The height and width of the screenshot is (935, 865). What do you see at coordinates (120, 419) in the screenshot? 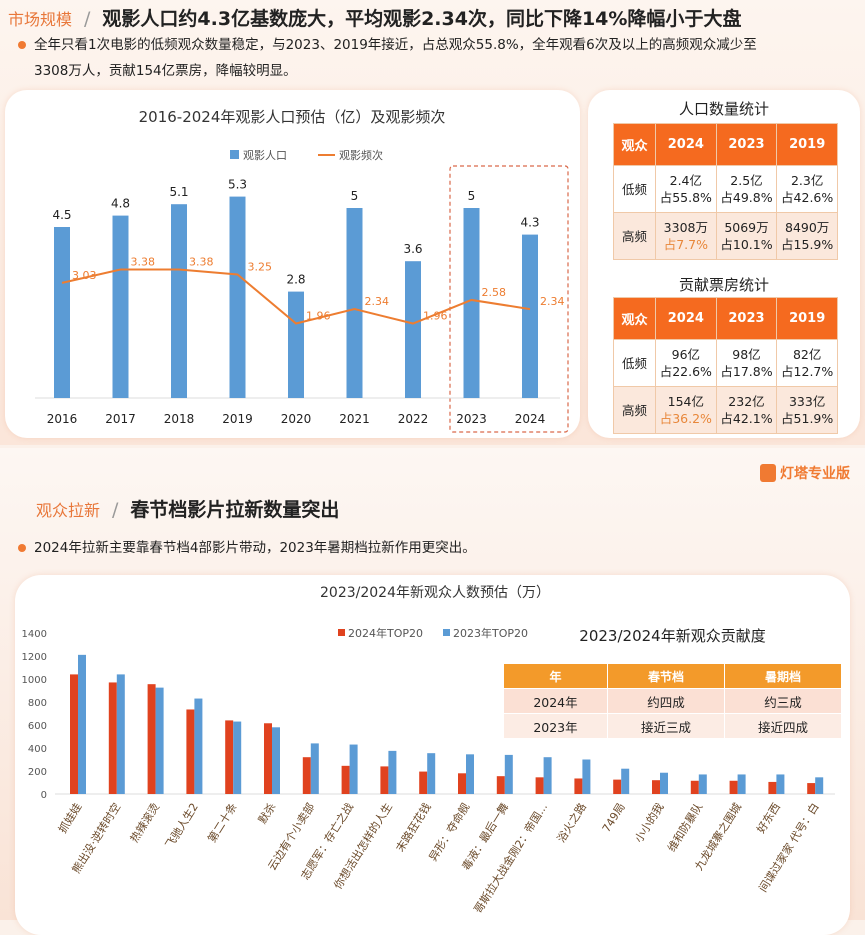
I see `x-tick-label: 2017` at bounding box center [120, 419].